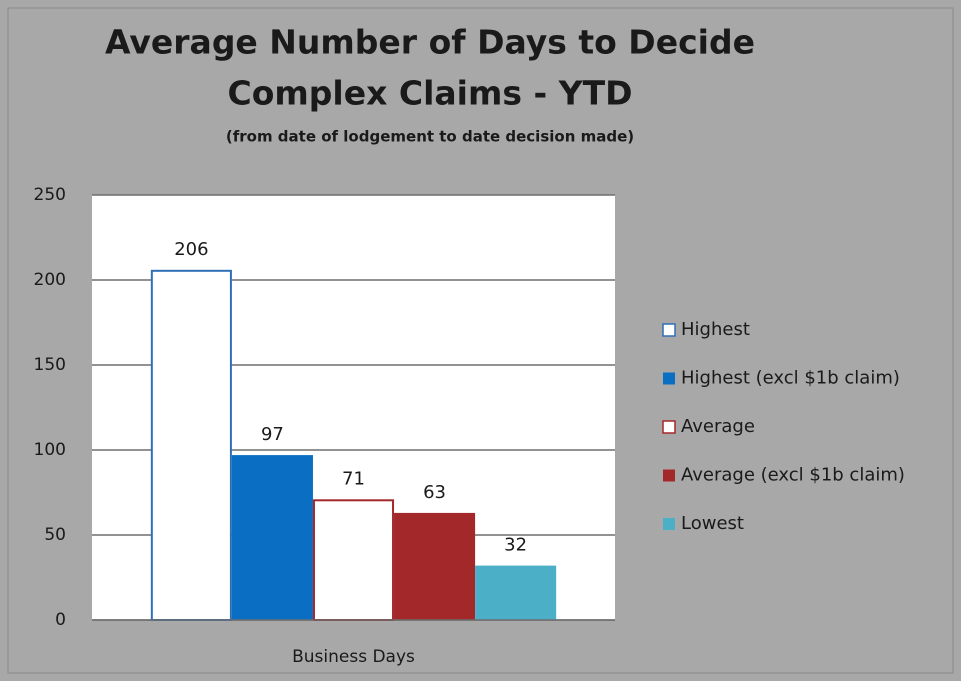 This screenshot has width=961, height=681. Describe the element at coordinates (353, 657) in the screenshot. I see `x-tick-label: Business Days` at that location.